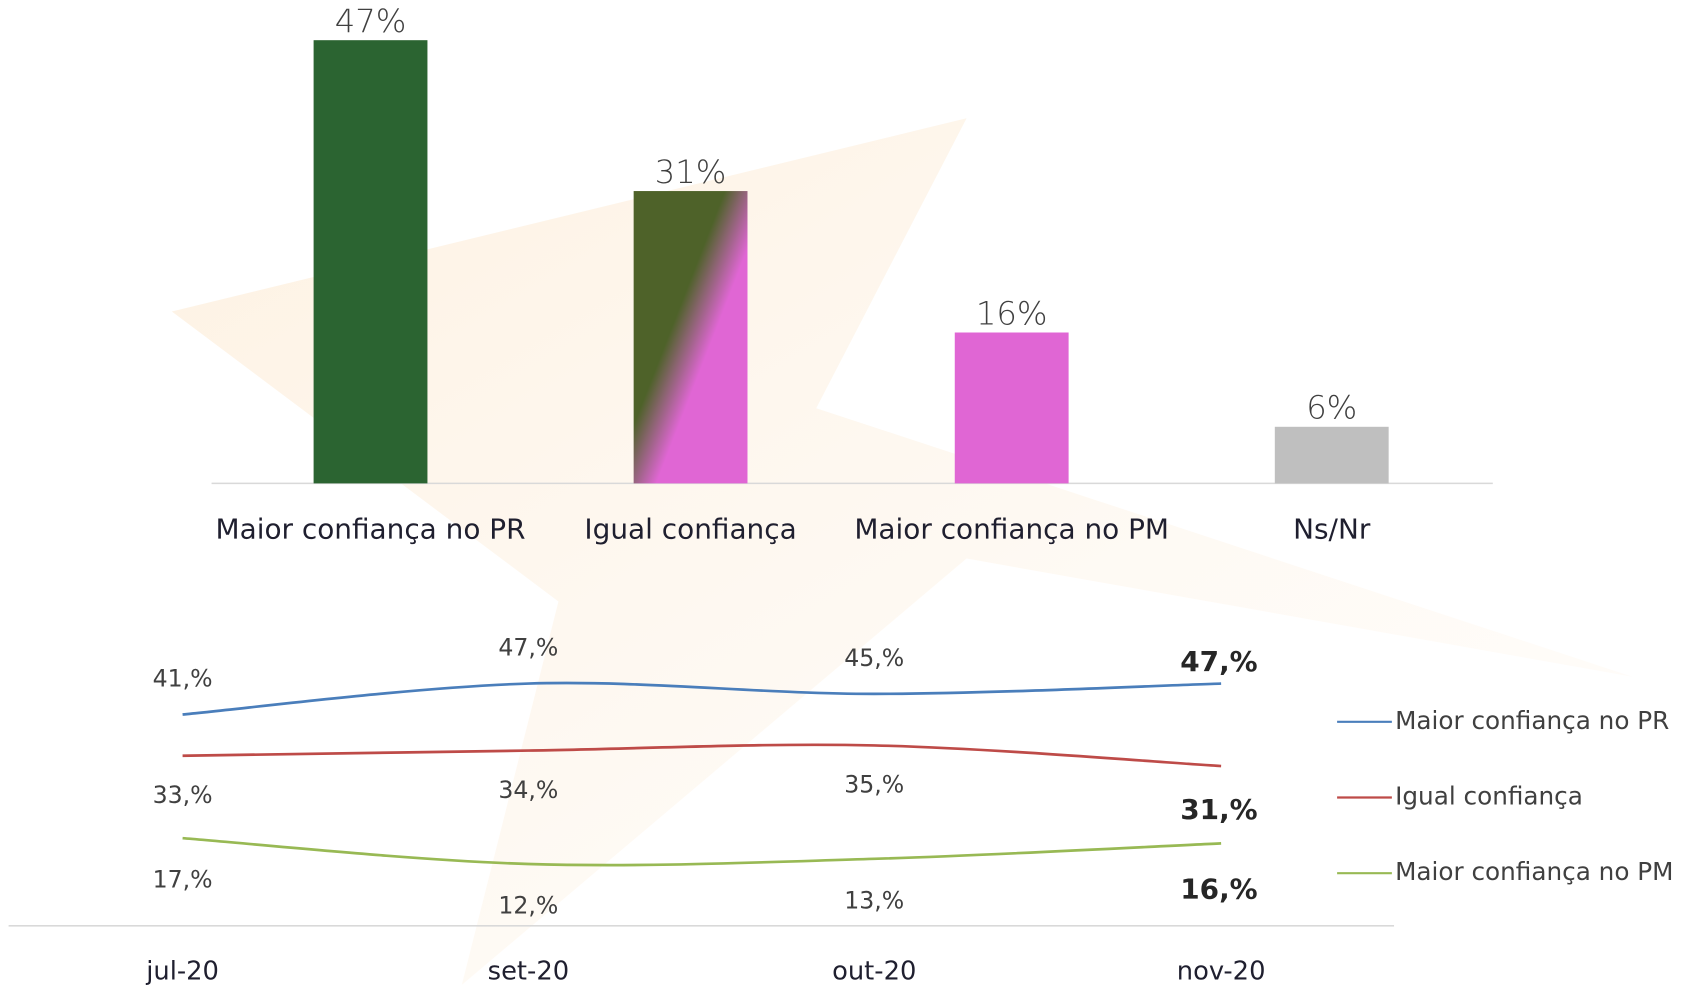 This screenshot has width=1684, height=985. Describe the element at coordinates (874, 785) in the screenshot. I see `value-label: 35,%` at that location.